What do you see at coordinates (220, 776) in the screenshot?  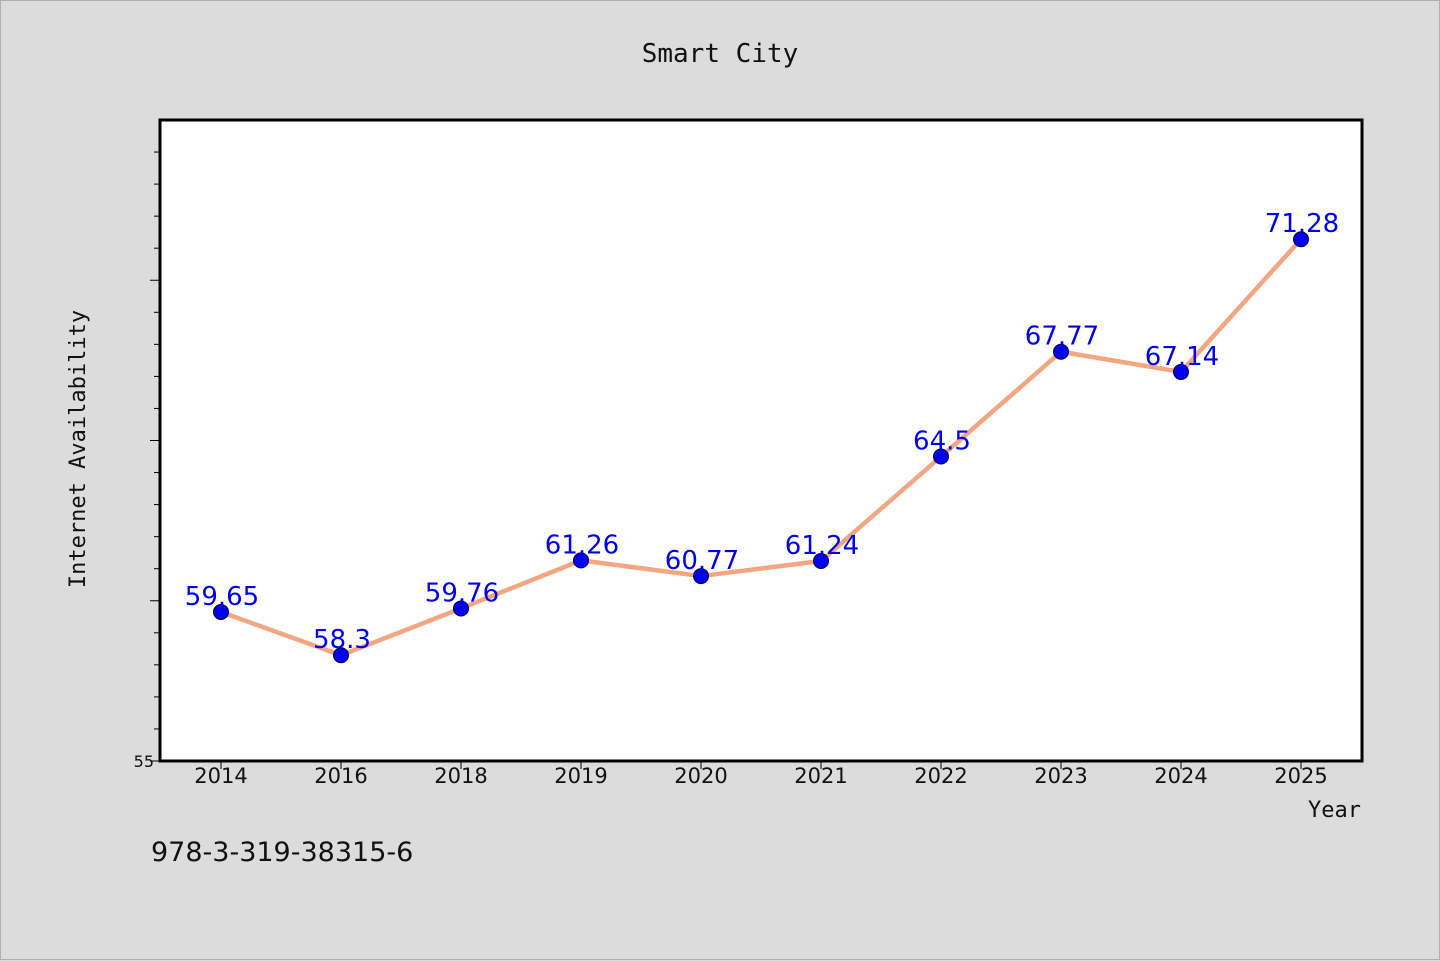 I see `x-tick-label: 2014` at bounding box center [220, 776].